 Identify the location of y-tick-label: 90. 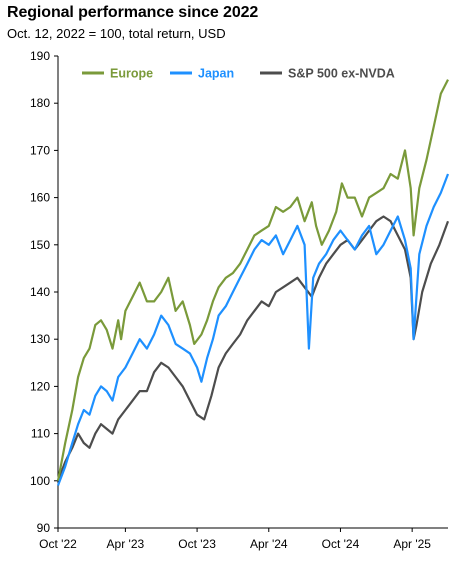
(44, 528).